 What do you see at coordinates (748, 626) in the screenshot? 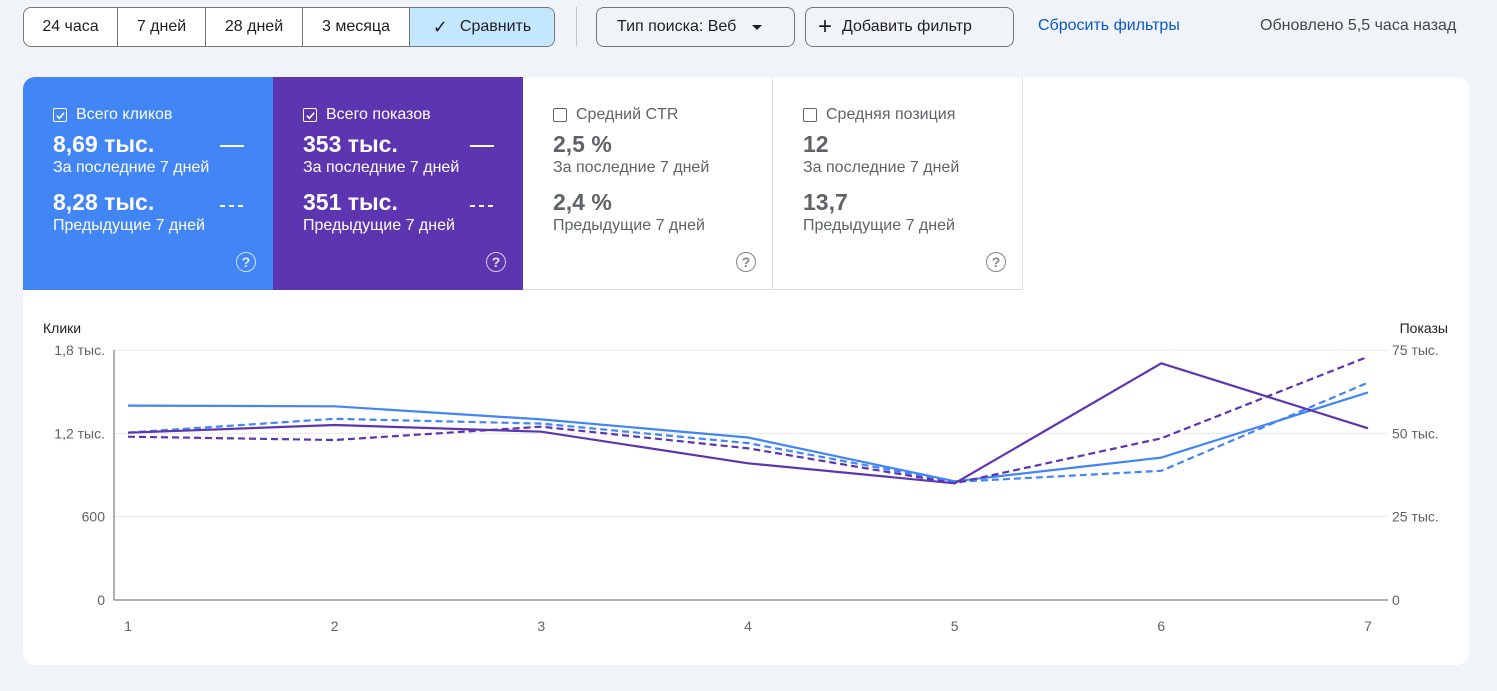
I see `x-tick-label: 4` at bounding box center [748, 626].